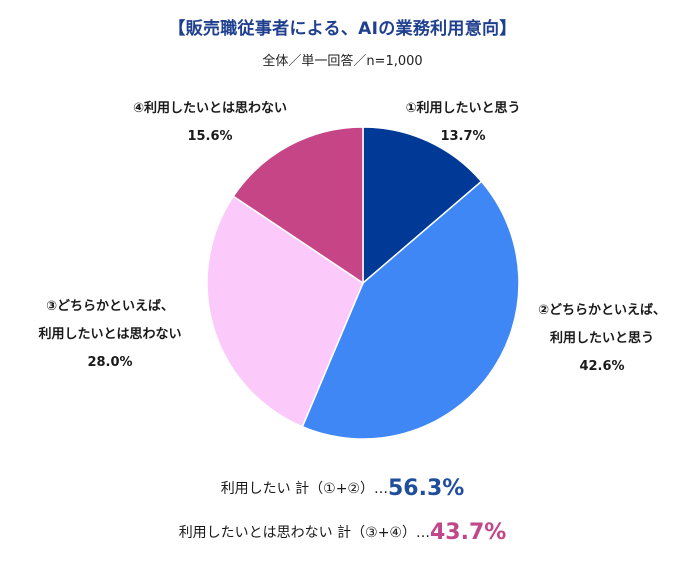 This screenshot has height=571, width=685. Describe the element at coordinates (110, 362) in the screenshot. I see `slice-label-3-pct: 28.0%` at that location.